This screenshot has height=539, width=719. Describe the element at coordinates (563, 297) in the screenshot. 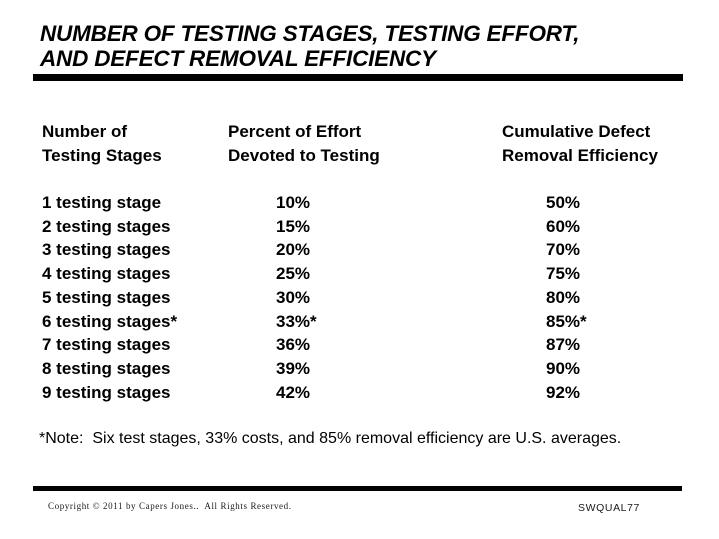

I see `cell-removal-efficiency: 80%` at that location.